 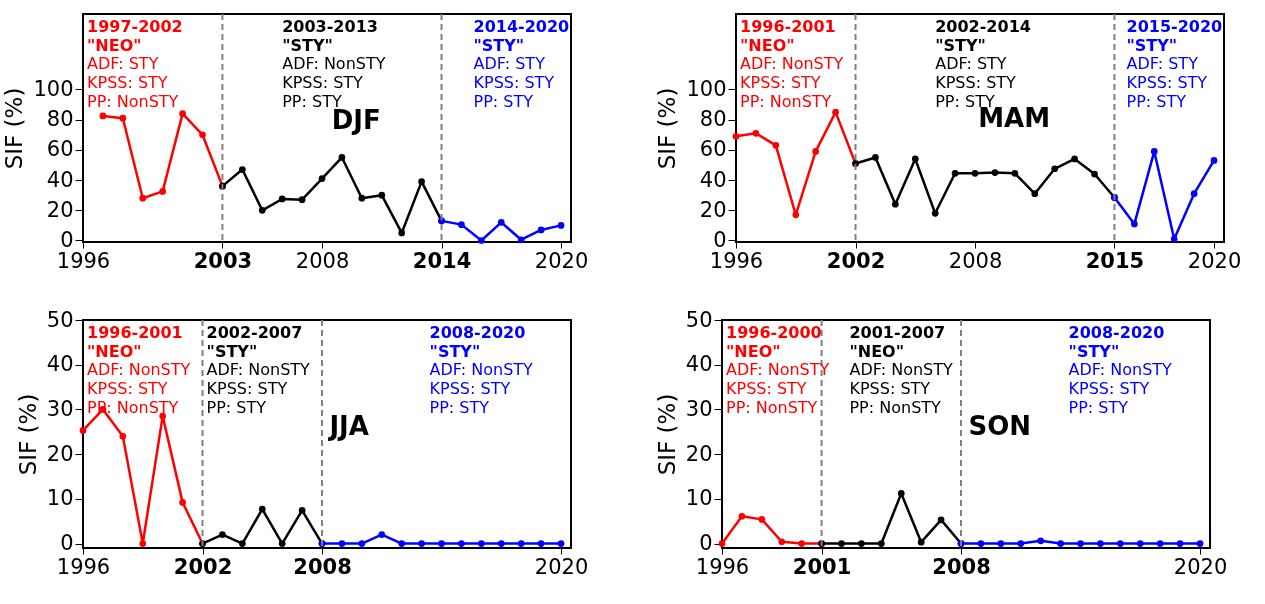 What do you see at coordinates (254, 342) in the screenshot?
I see `annotation: 2002-2007 "STY"` at bounding box center [254, 342].